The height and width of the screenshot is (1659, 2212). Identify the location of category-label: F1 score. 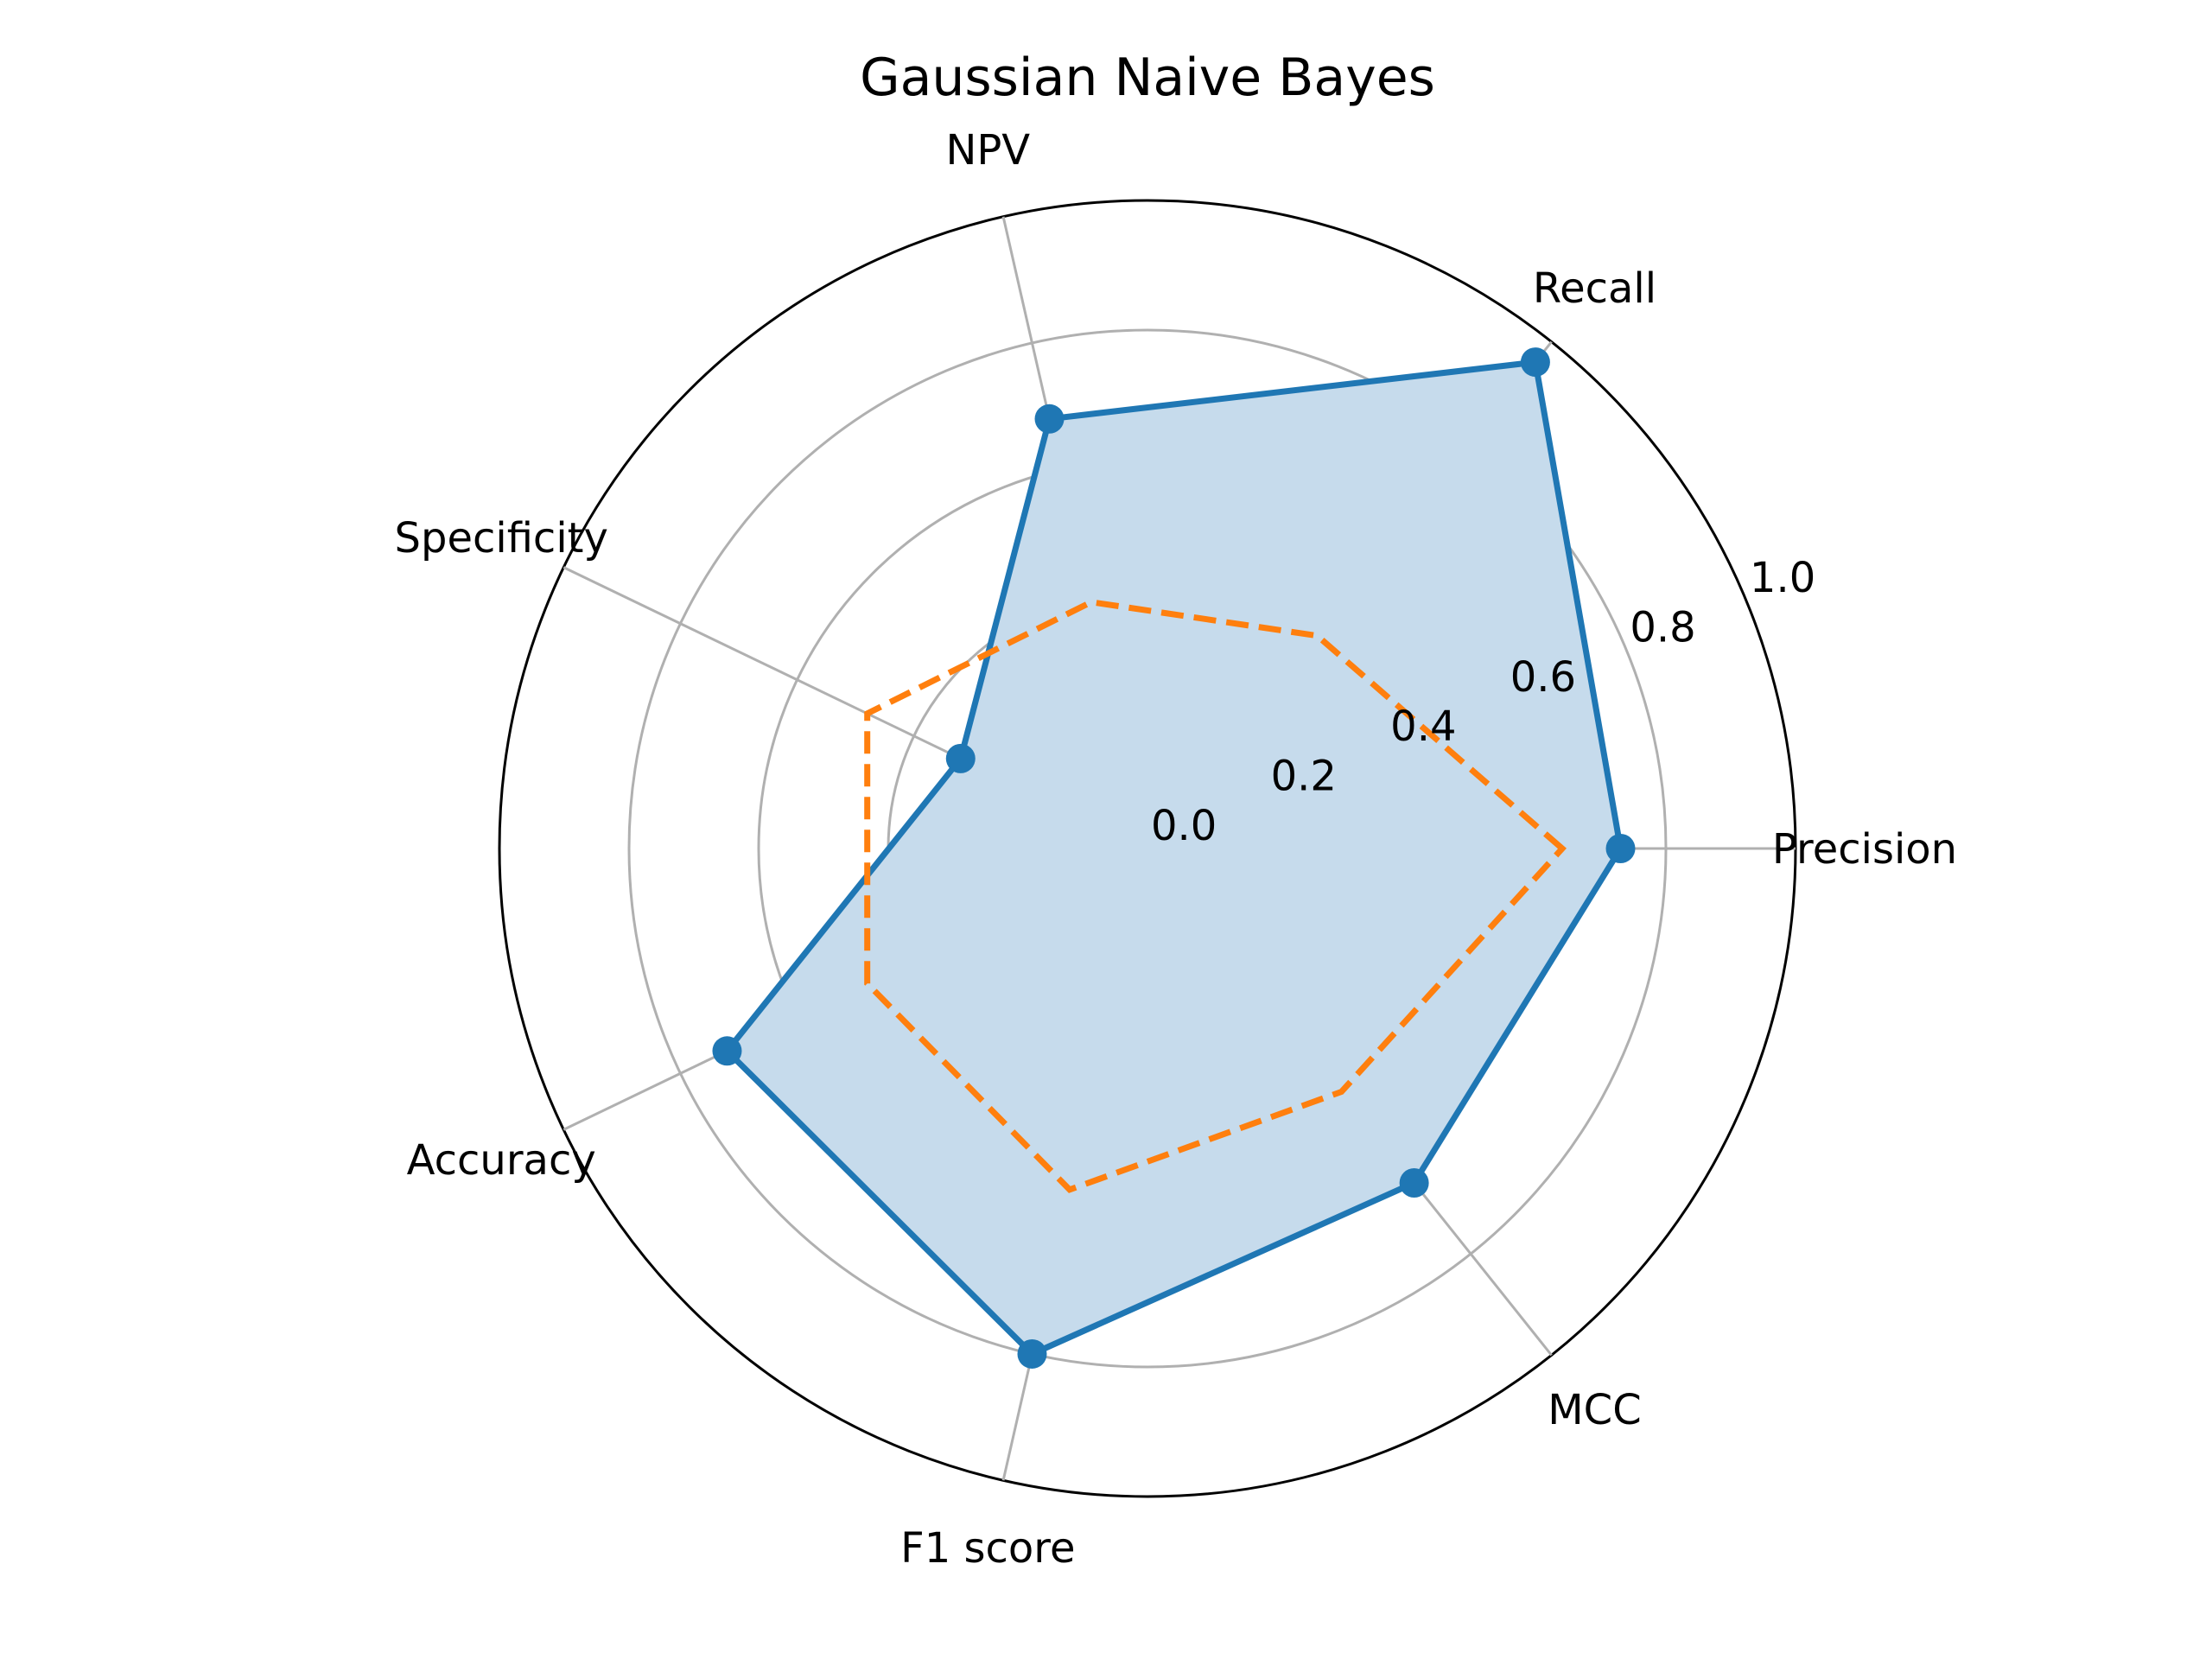
(987, 1548).